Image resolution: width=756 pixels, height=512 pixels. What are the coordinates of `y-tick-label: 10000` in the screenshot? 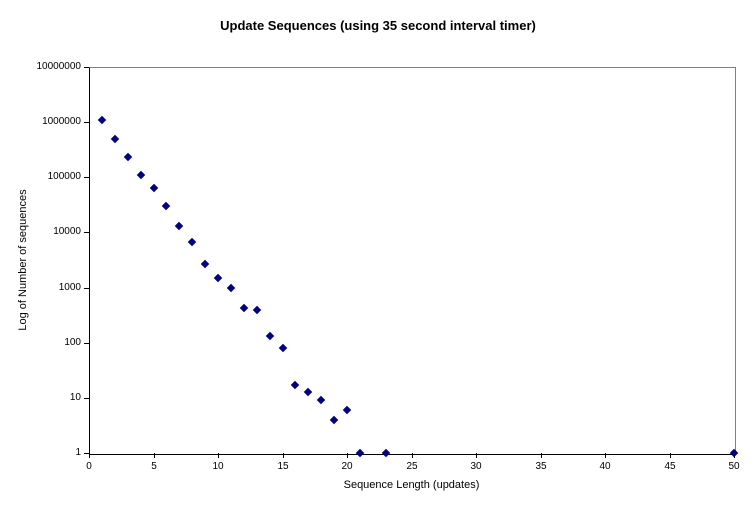 It's located at (67, 231).